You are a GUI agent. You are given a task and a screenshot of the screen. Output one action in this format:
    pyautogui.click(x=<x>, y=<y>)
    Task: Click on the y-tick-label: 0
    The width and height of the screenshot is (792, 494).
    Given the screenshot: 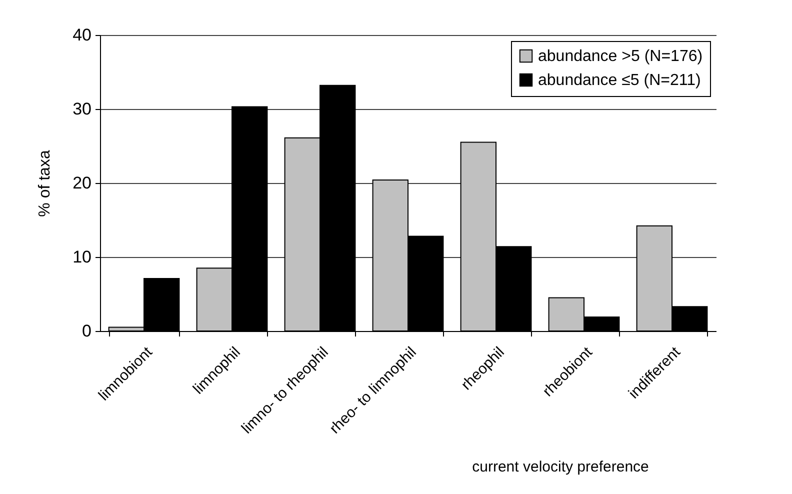 What is the action you would take?
    pyautogui.click(x=87, y=331)
    